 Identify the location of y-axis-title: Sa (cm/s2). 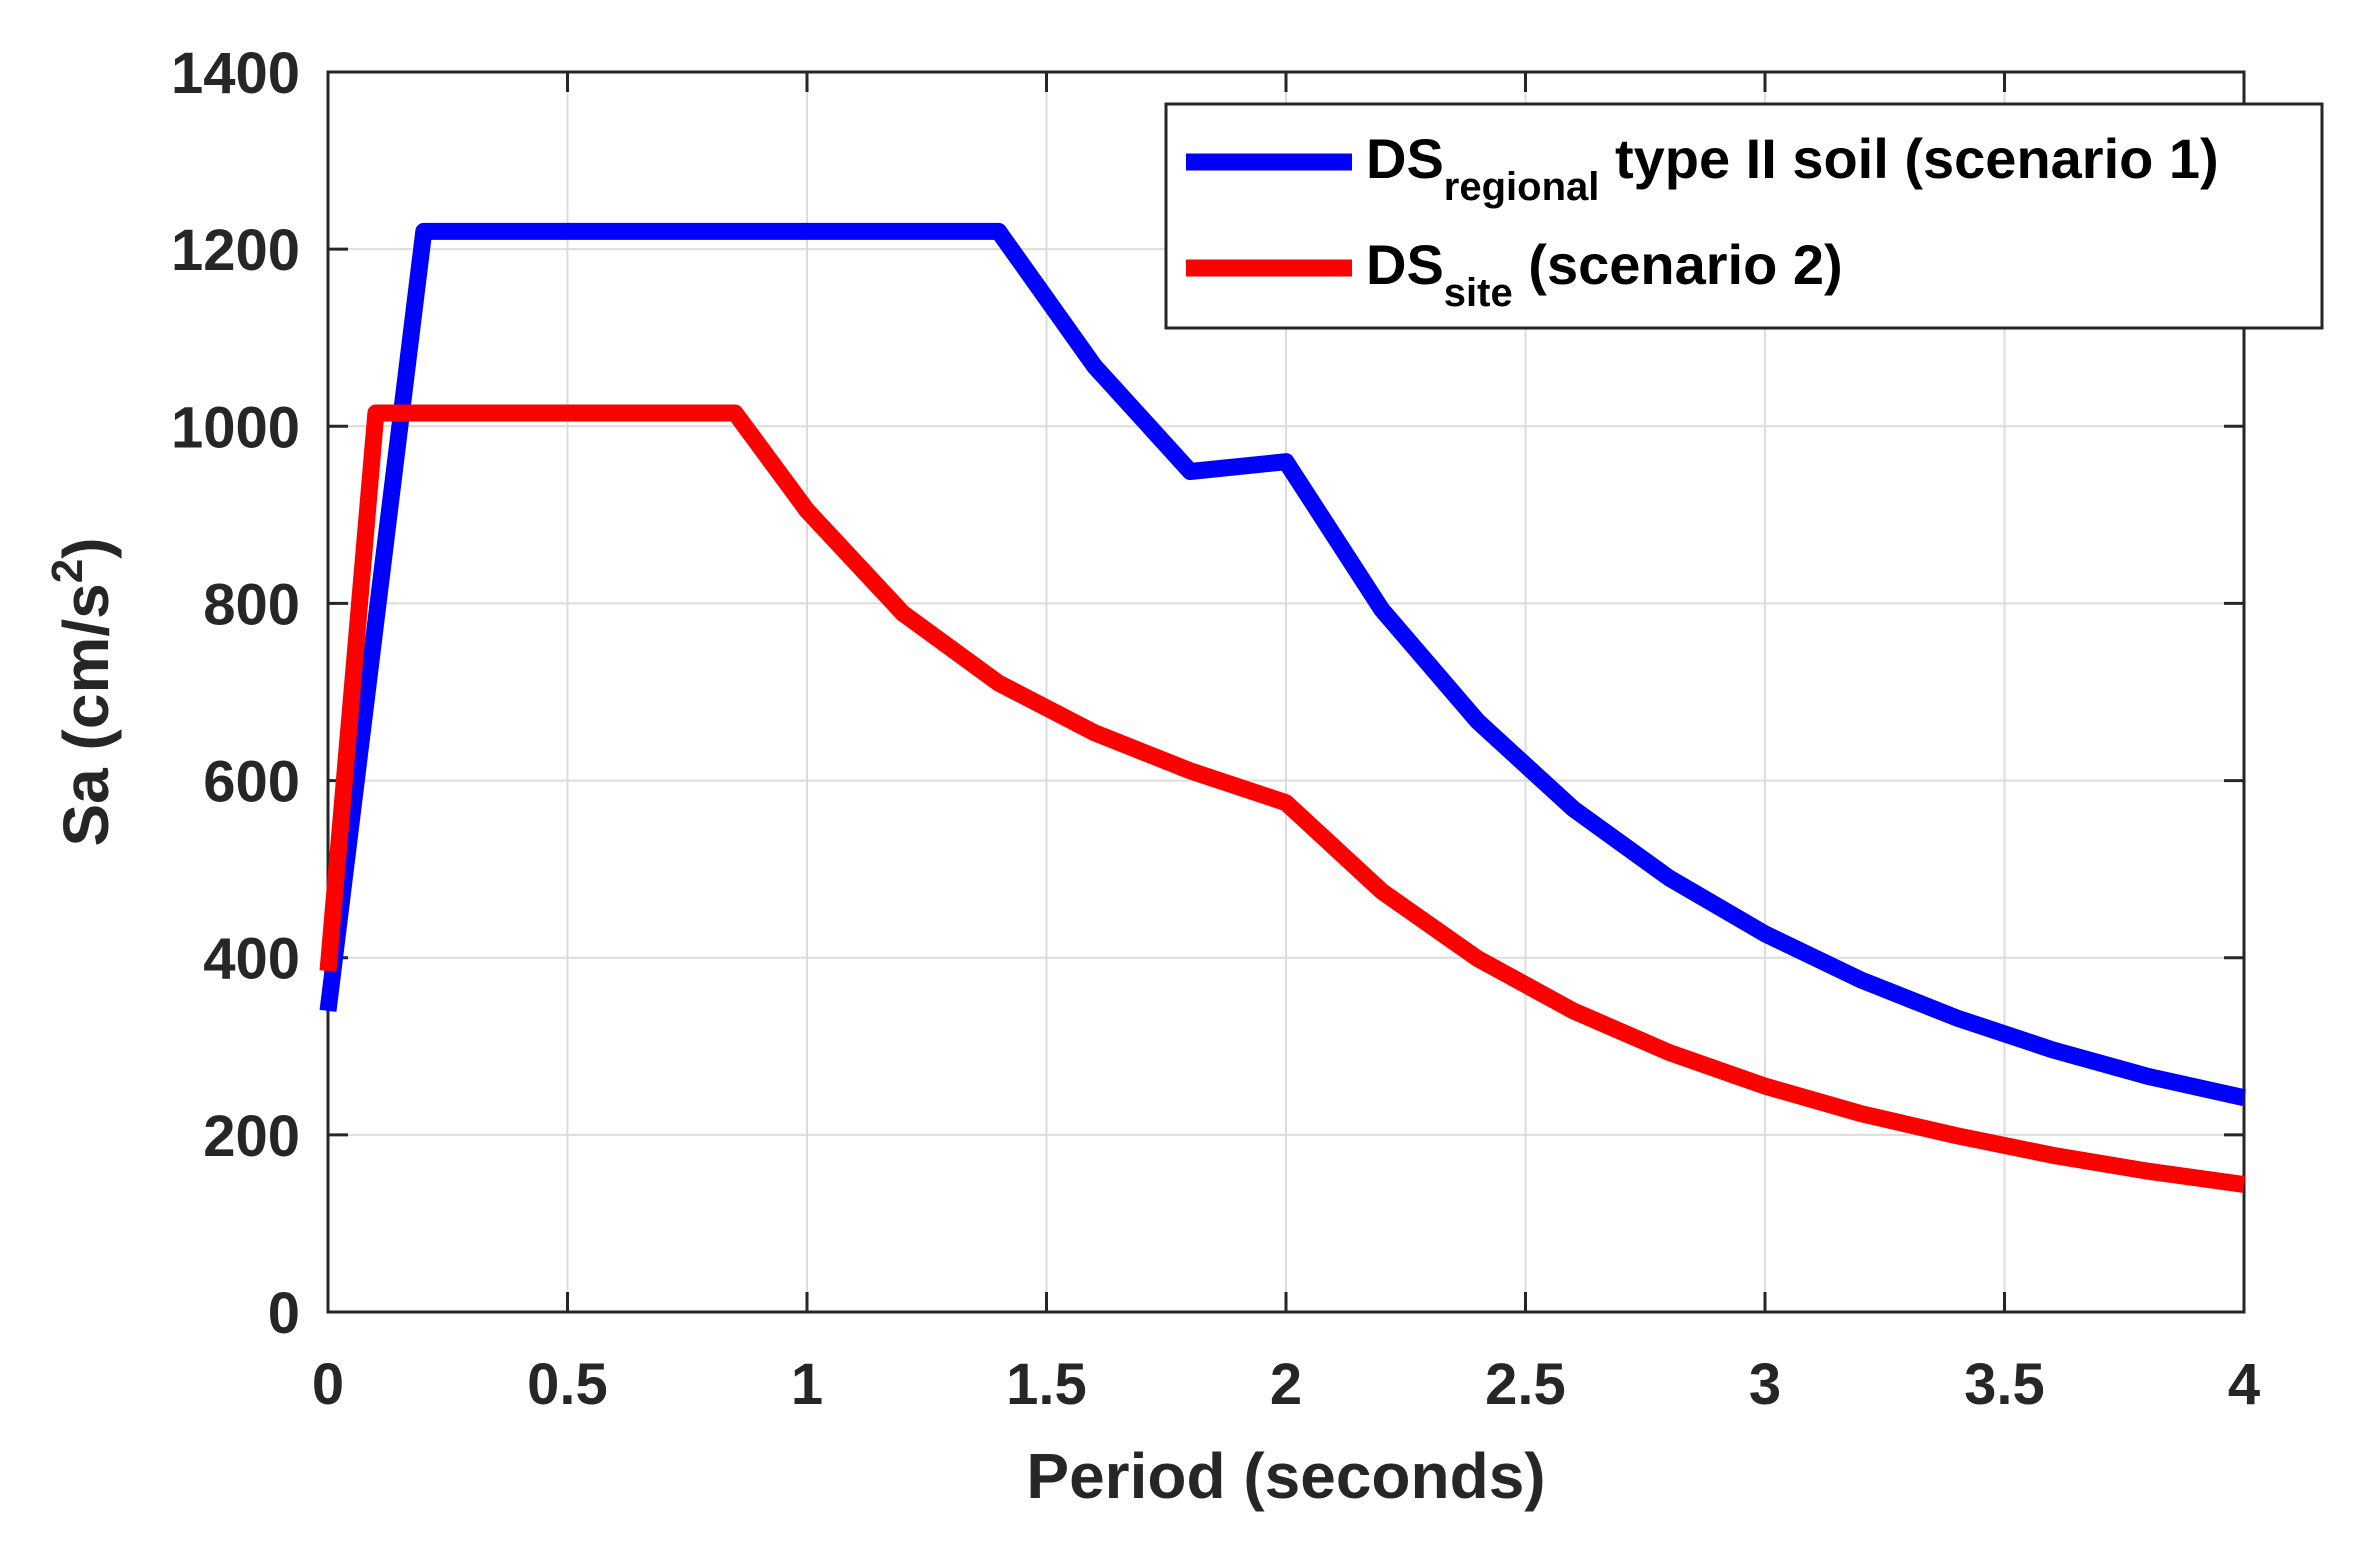
(82, 691).